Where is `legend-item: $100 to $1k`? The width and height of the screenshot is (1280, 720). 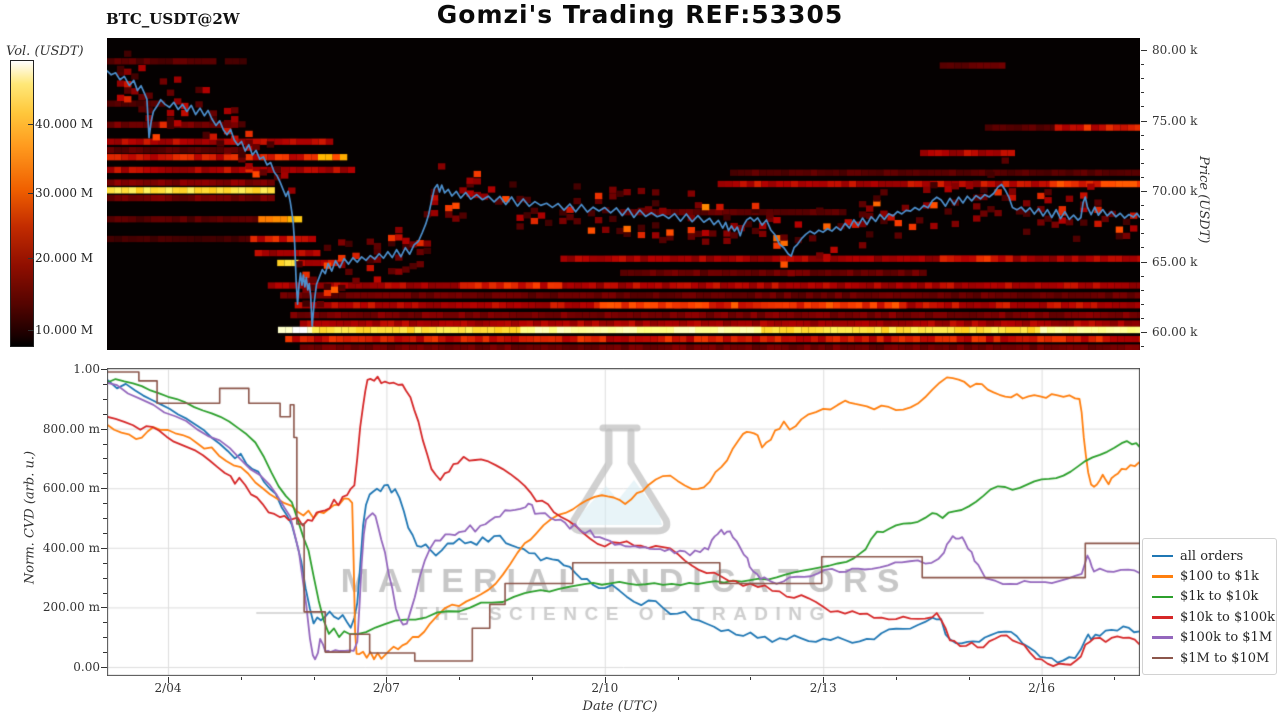
legend-item: $100 to $1k is located at coordinates (1209, 576).